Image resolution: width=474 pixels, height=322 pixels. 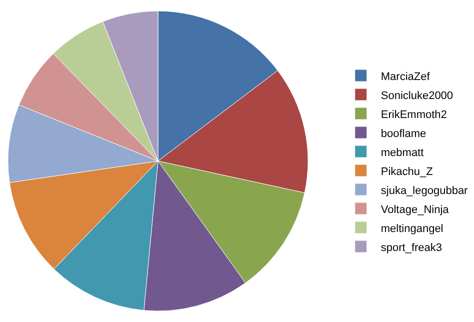 I want to click on legend-label: booflame, so click(x=403, y=134).